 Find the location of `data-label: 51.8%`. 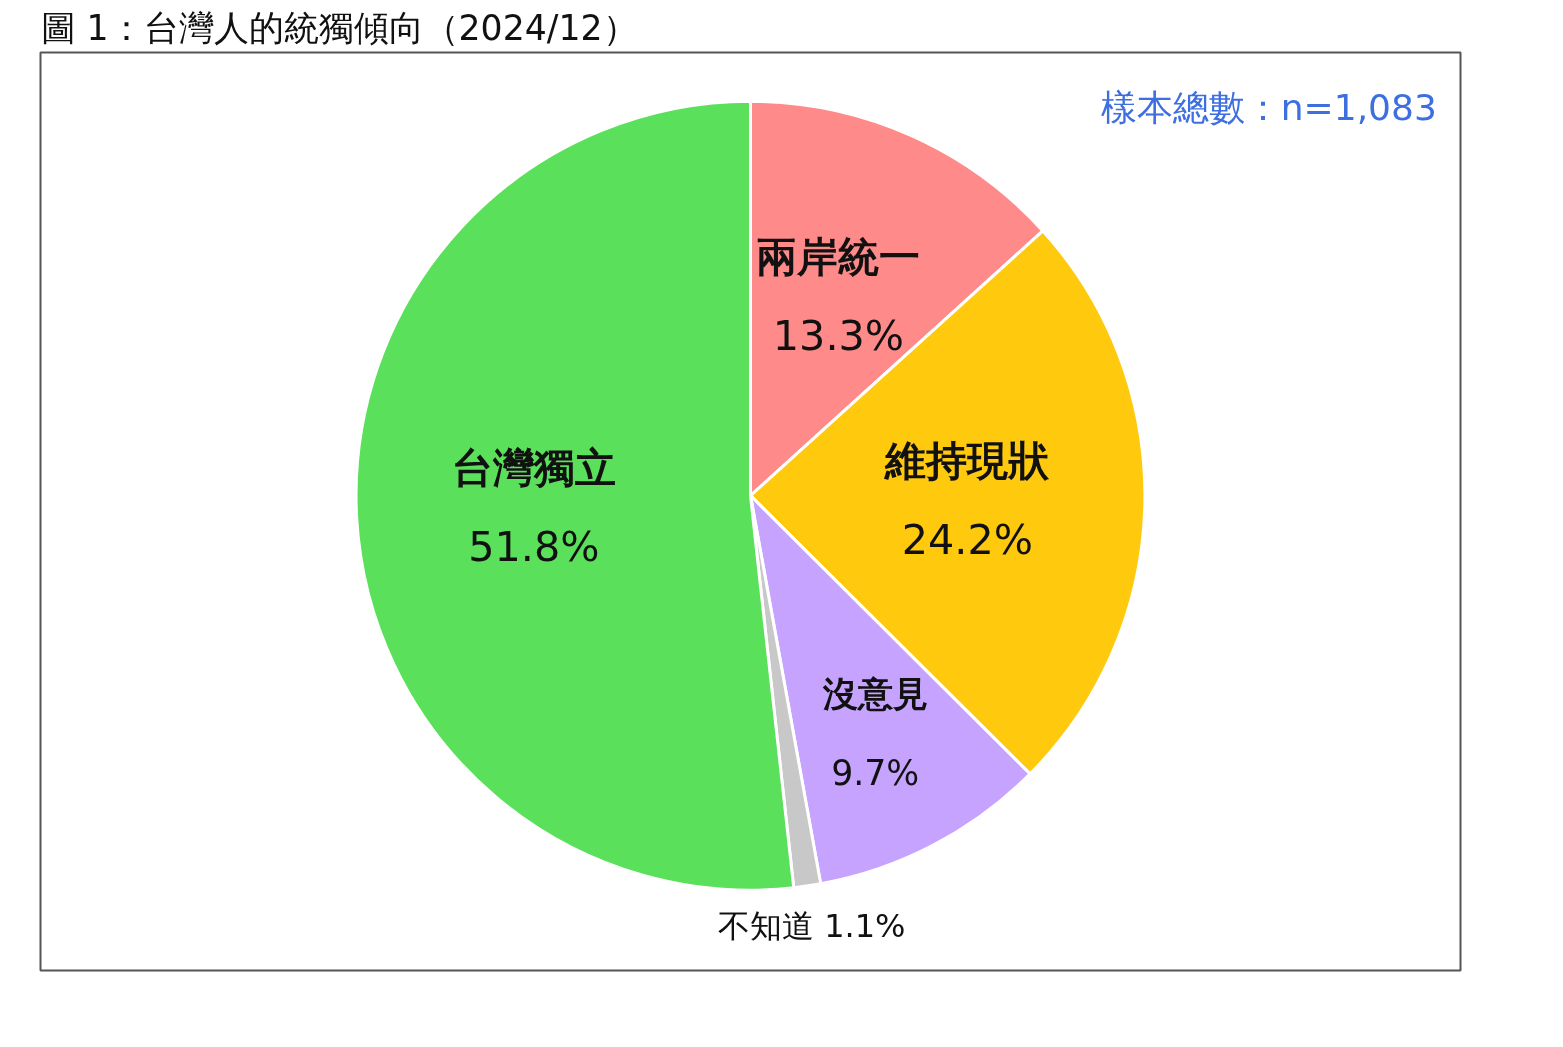

data-label: 51.8% is located at coordinates (534, 547).